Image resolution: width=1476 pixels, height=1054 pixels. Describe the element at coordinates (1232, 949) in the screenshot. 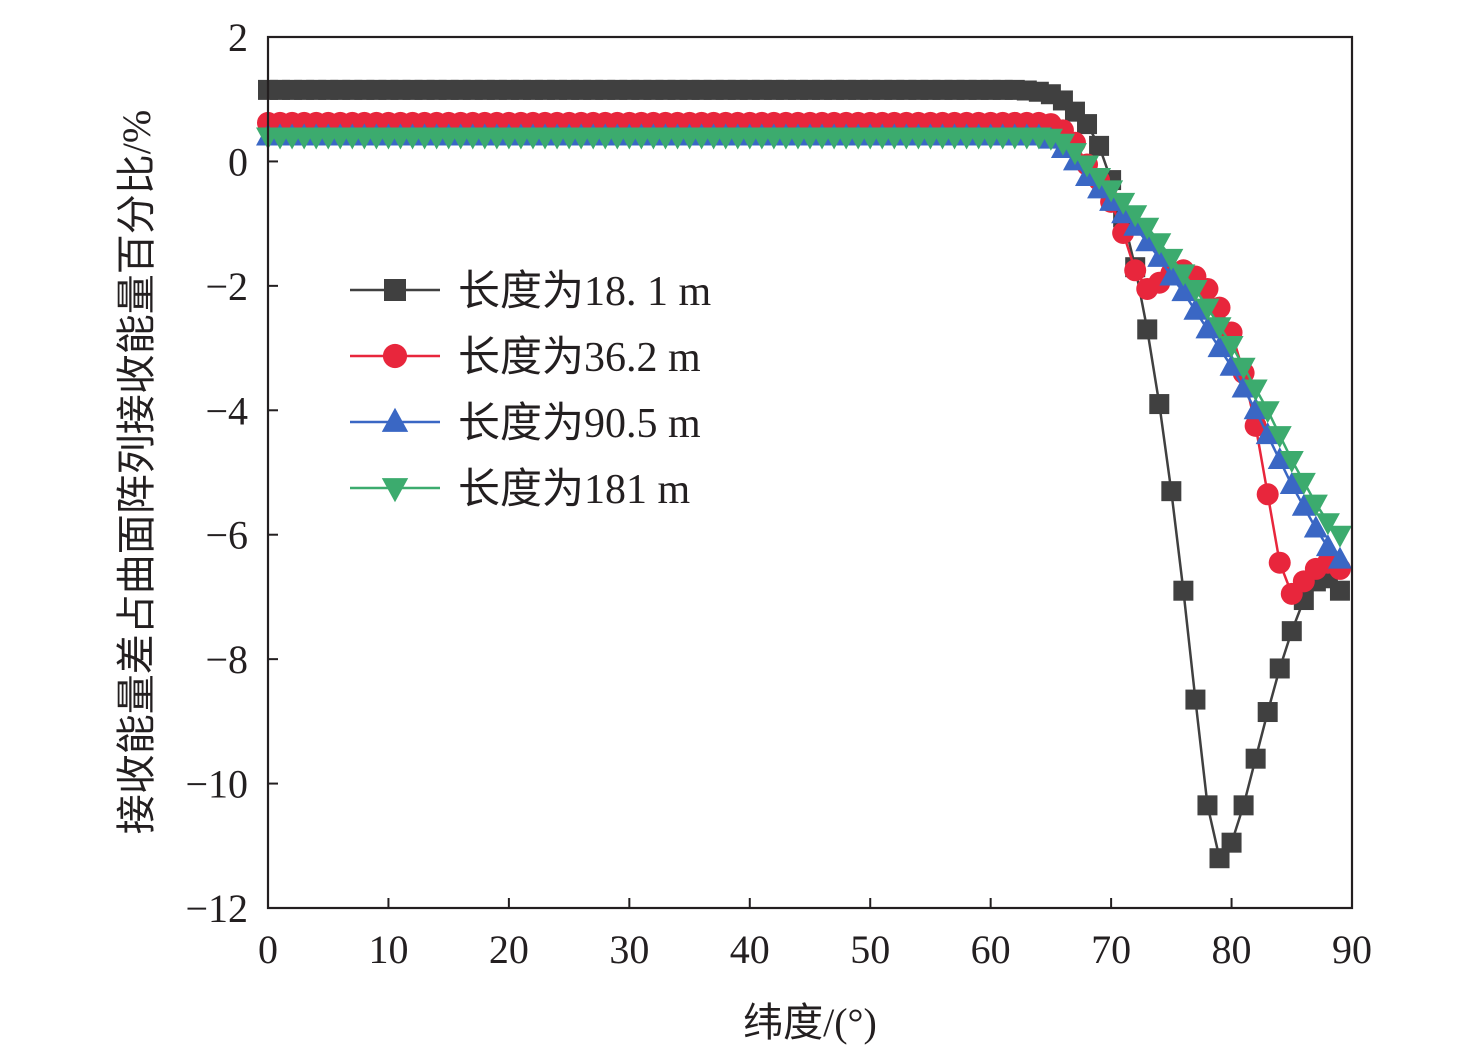

I see `x-tick-label: 80` at that location.